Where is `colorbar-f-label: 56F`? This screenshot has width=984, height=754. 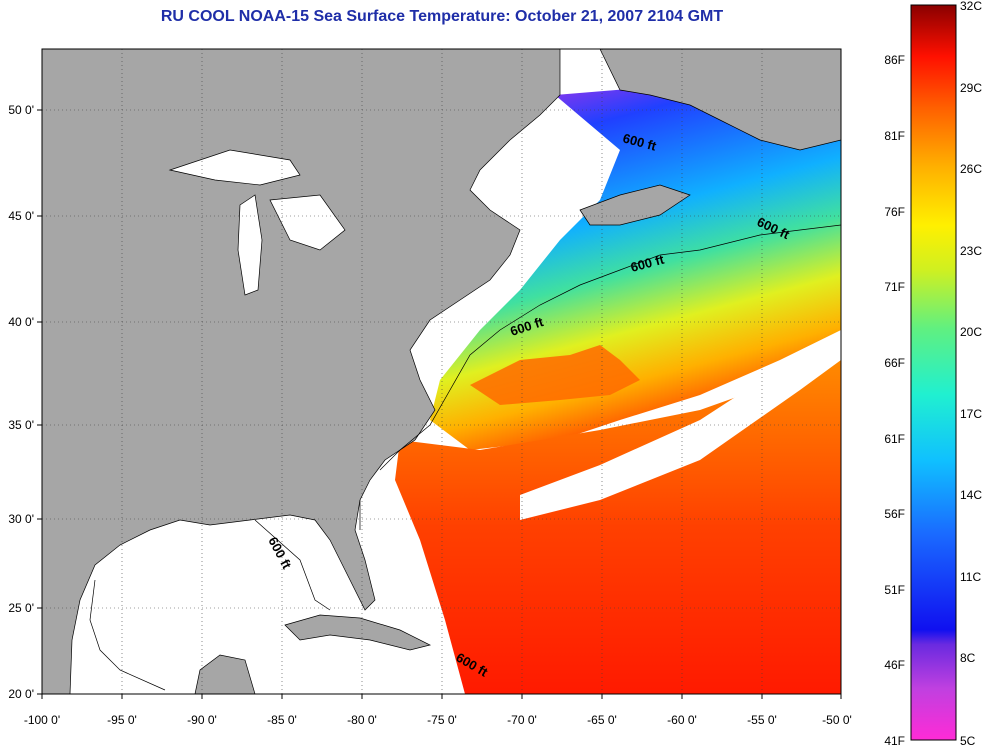 colorbar-f-label: 56F is located at coordinates (894, 514).